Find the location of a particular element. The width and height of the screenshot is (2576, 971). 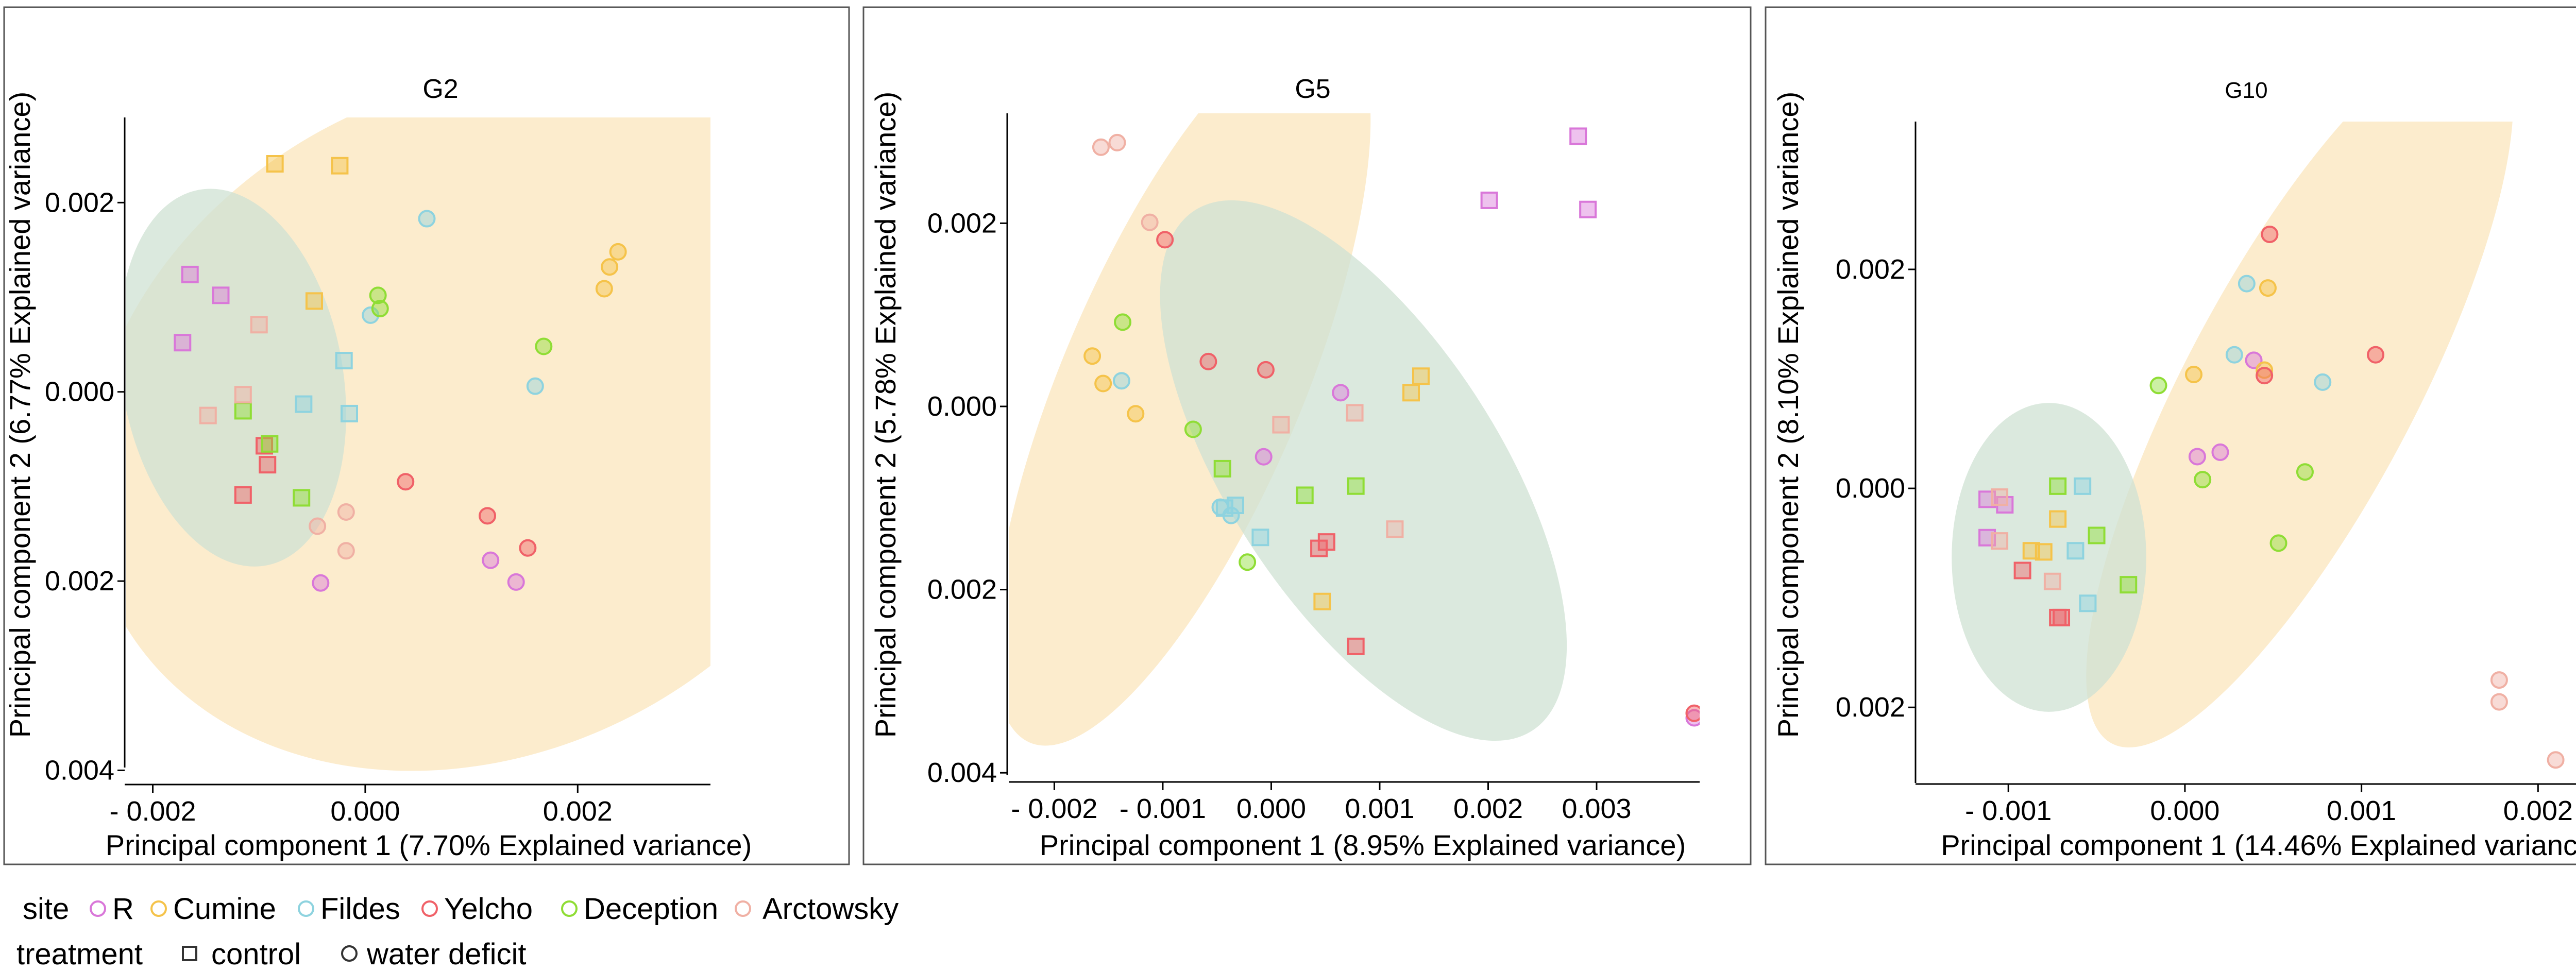

x-tick-label: - 0.001 is located at coordinates (2008, 810).